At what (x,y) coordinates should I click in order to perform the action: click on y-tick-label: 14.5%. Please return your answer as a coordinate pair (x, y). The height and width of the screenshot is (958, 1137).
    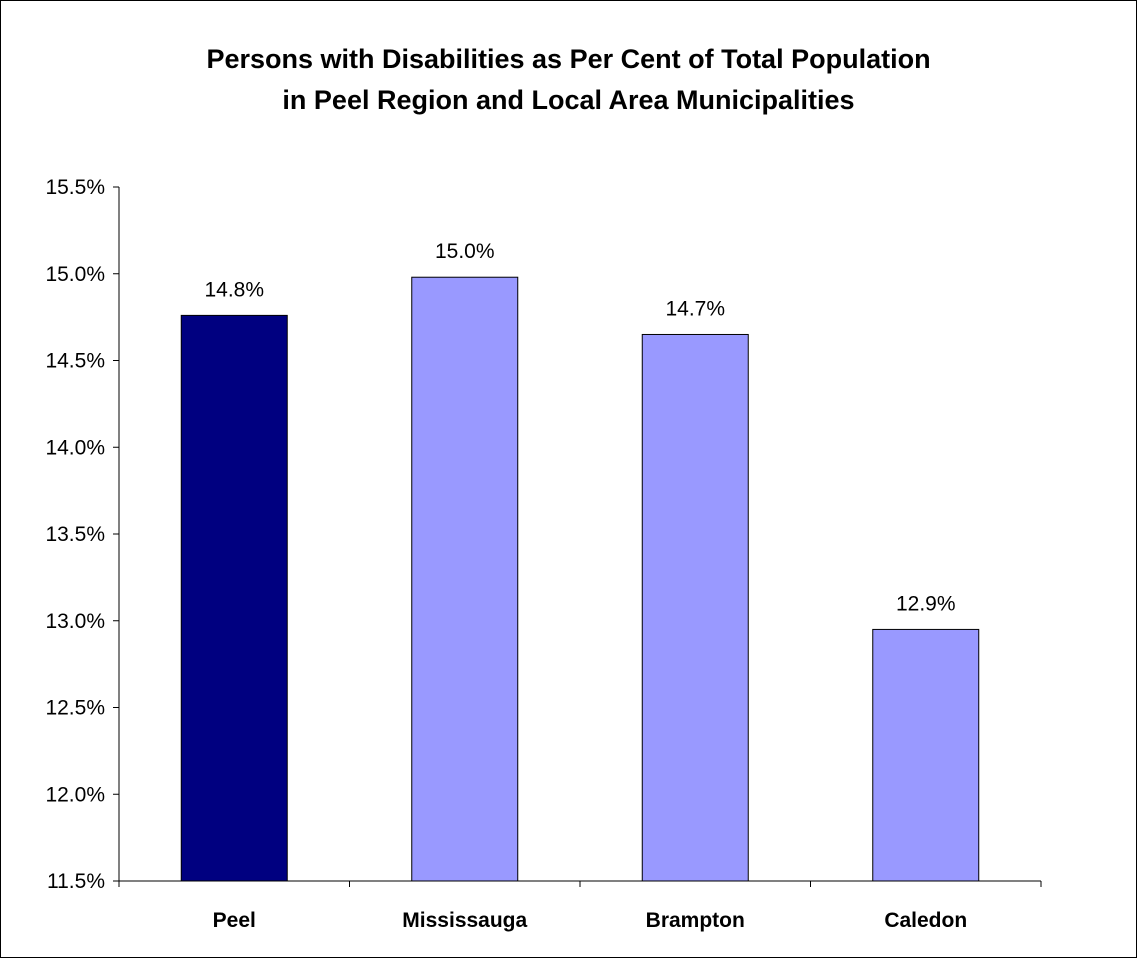
    Looking at the image, I should click on (75, 361).